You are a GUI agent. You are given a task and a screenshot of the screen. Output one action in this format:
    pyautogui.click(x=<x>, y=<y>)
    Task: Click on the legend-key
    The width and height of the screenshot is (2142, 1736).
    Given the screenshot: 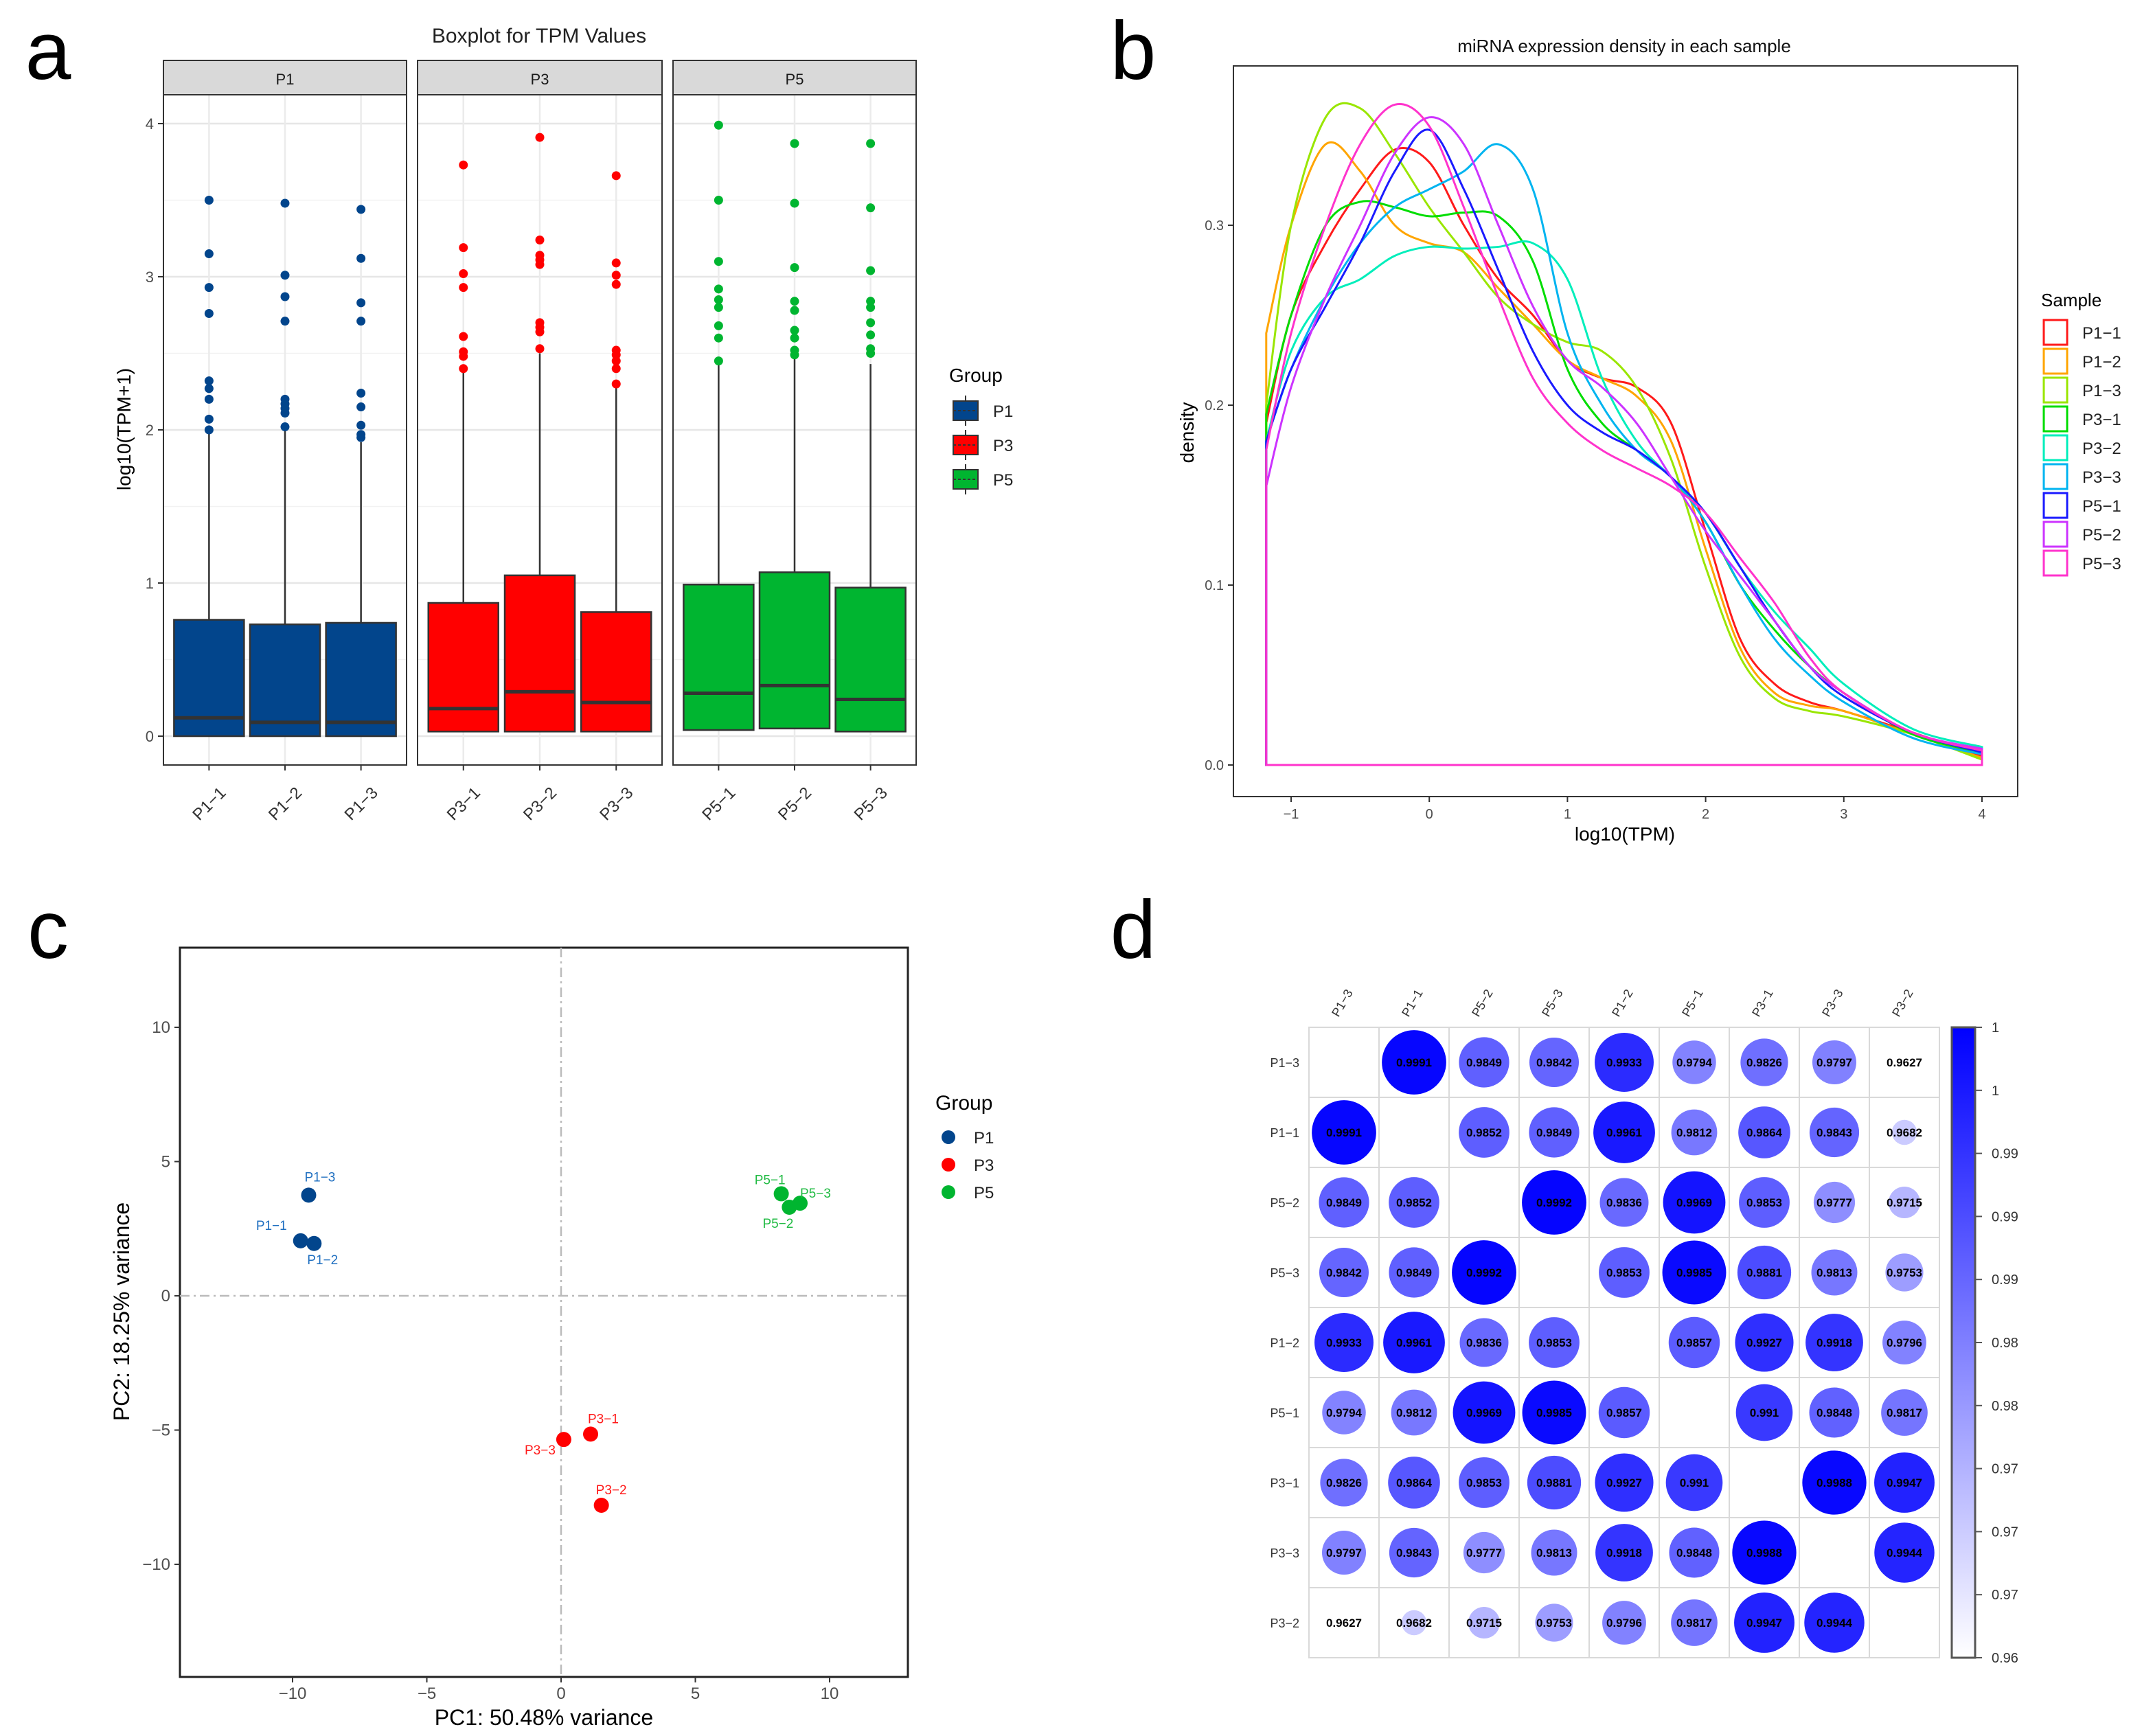 What is the action you would take?
    pyautogui.click(x=2055, y=476)
    